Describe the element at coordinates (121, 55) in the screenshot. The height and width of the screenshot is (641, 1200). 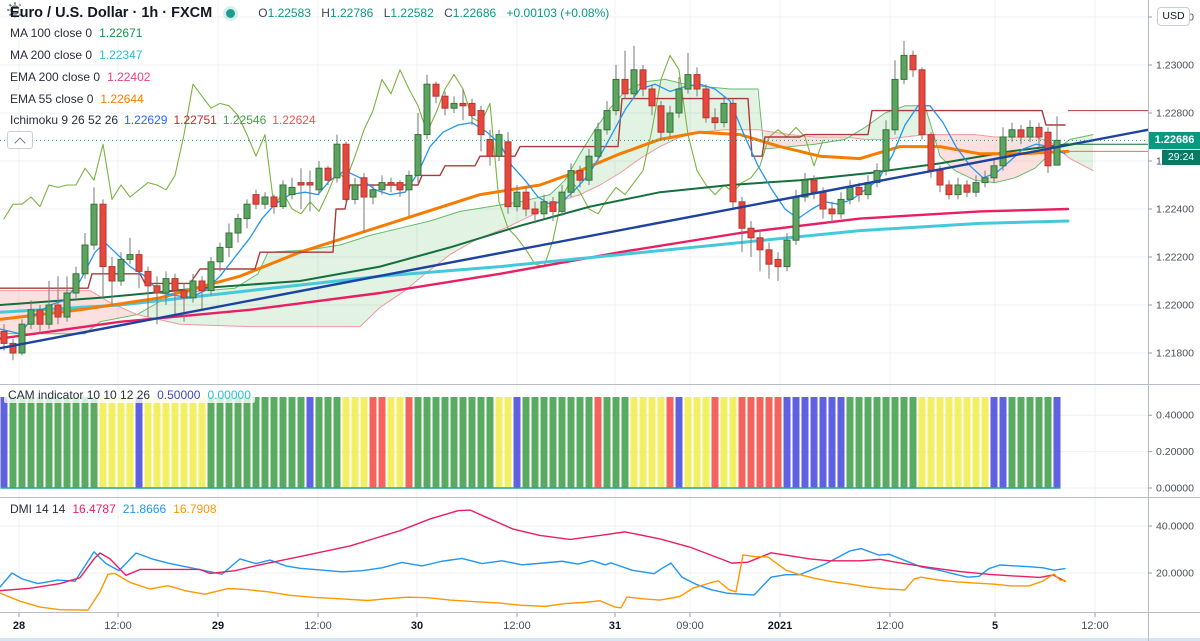
I see `indicator-value: 1.22347` at that location.